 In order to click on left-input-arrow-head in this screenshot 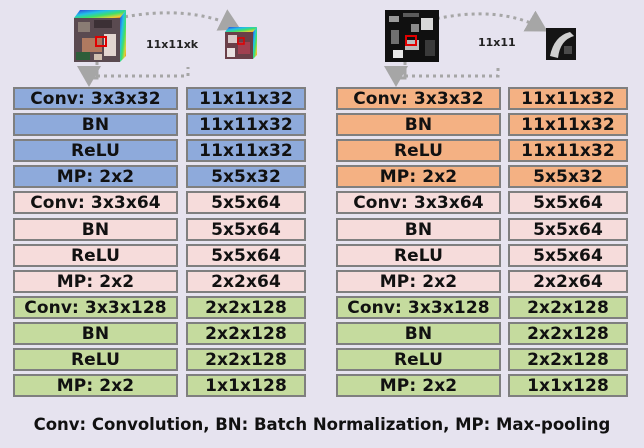, I will do `click(89, 76)`.